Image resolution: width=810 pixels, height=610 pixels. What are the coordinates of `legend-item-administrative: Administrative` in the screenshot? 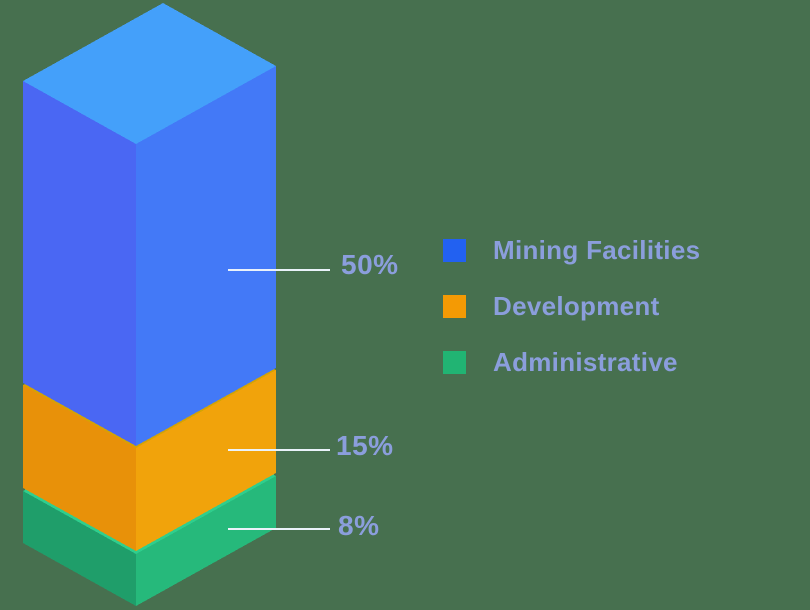 It's located at (571, 362).